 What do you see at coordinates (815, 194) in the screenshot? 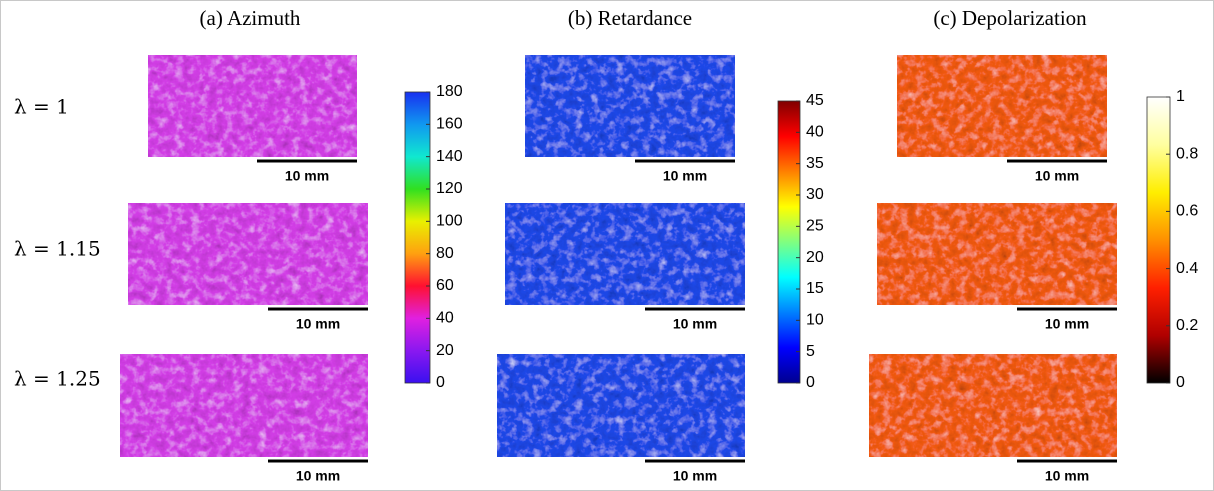
I see `colorbar-tick-label: 30` at bounding box center [815, 194].